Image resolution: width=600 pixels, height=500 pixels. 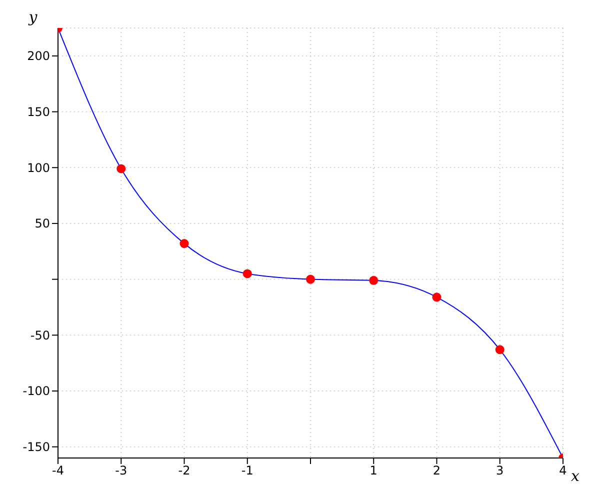 What do you see at coordinates (38, 167) in the screenshot?
I see `y-tick-label: 100` at bounding box center [38, 167].